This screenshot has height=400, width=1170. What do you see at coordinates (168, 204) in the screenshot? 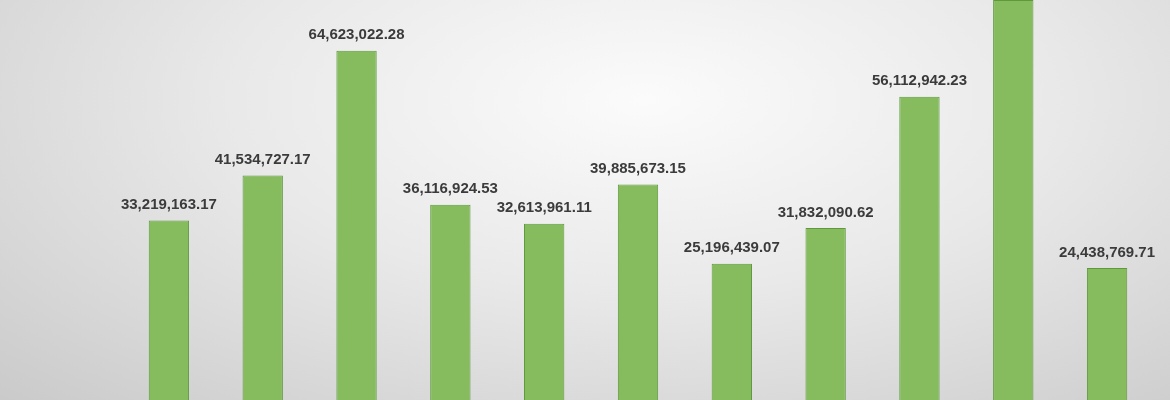
I see `data-label: 33,219,163.17` at bounding box center [168, 204].